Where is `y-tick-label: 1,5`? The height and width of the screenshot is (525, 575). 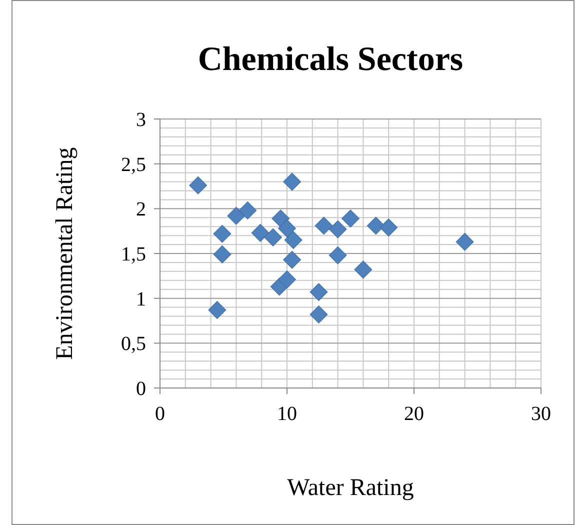
y-tick-label: 1,5 is located at coordinates (133, 255).